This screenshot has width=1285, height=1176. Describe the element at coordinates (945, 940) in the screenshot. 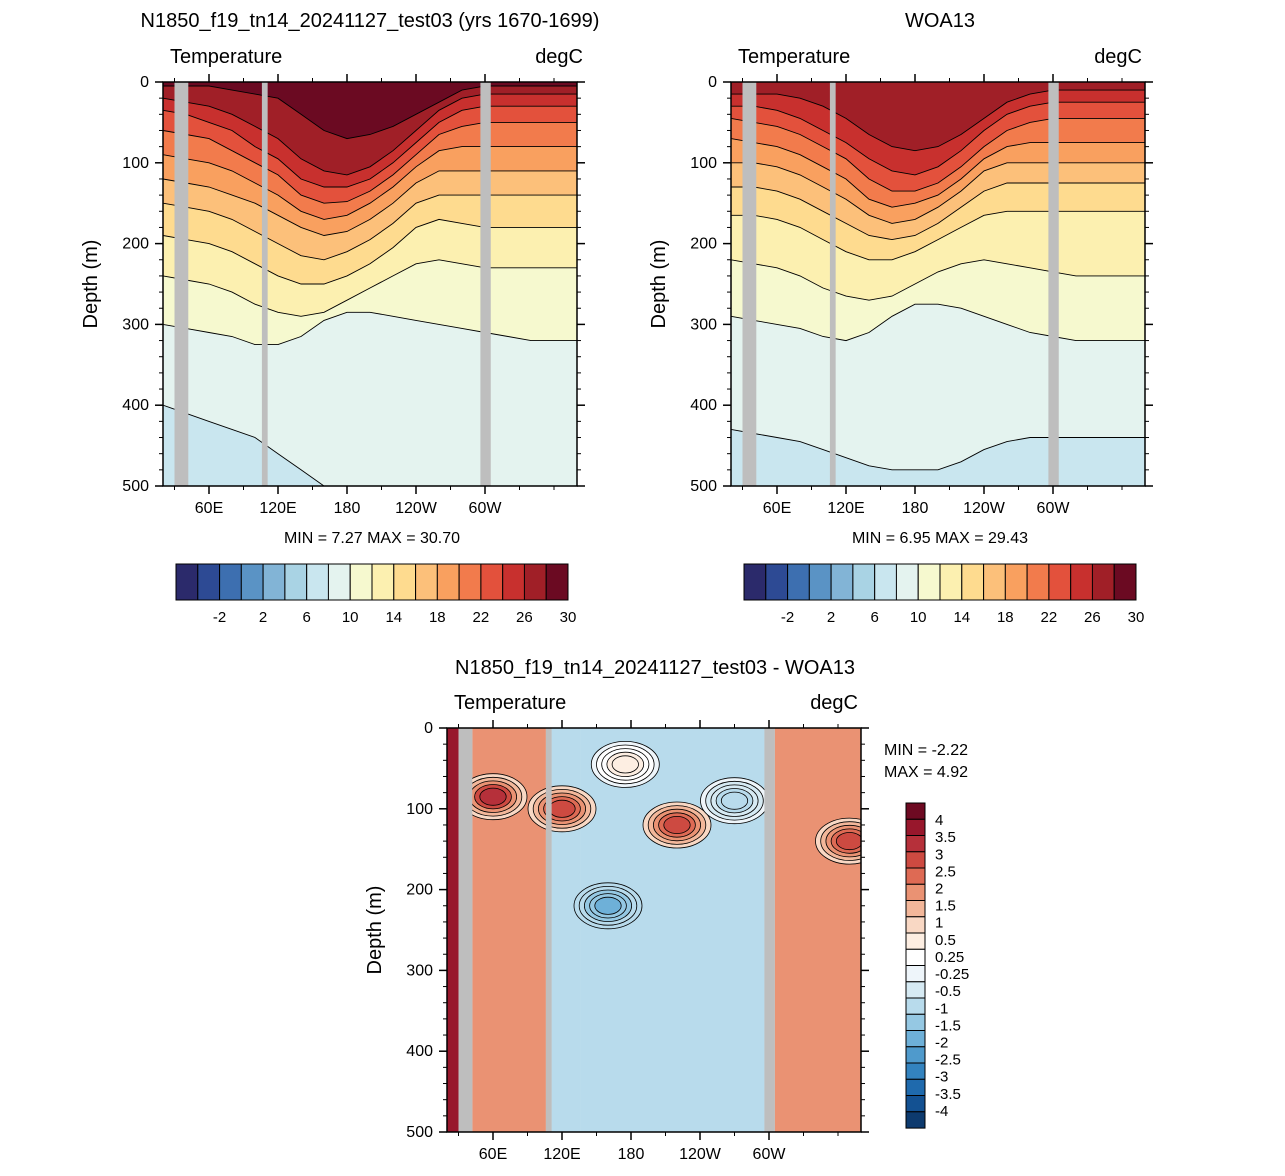

I see `colorbar-label: 0.5` at that location.